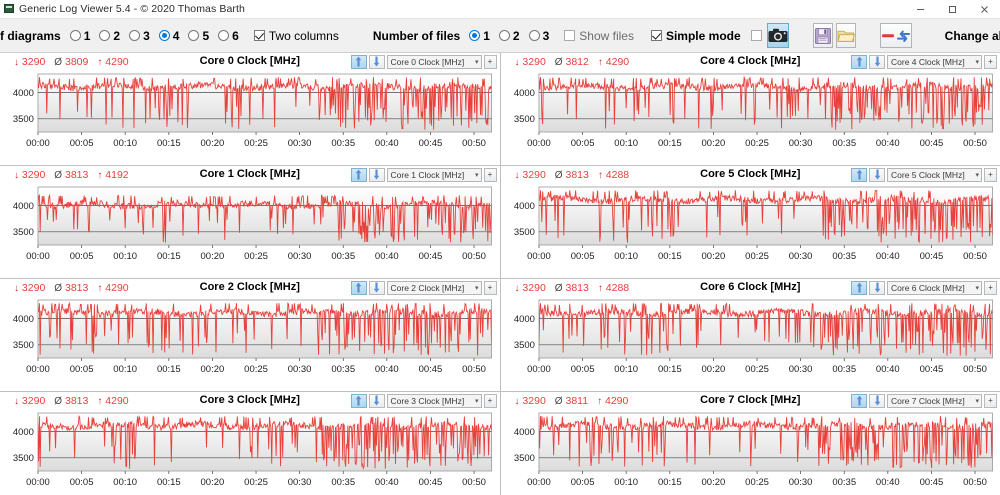 Image resolution: width=1000 pixels, height=495 pixels. Describe the element at coordinates (509, 36) in the screenshot. I see `files-option-2: 2` at that location.